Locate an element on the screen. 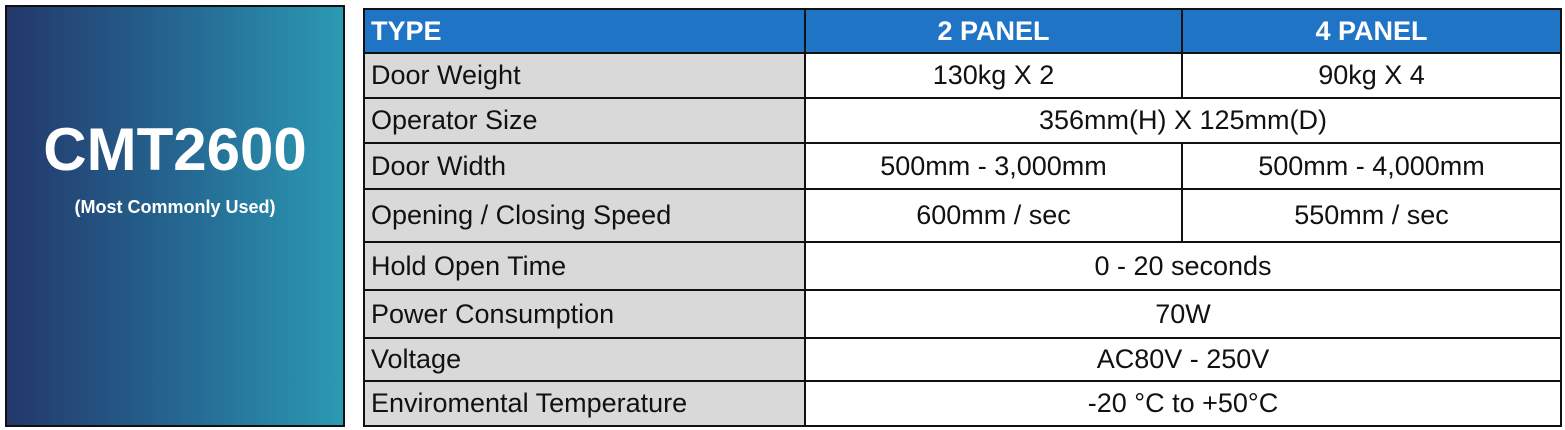 Image resolution: width=1565 pixels, height=430 pixels. row-label: Door Width is located at coordinates (584, 166).